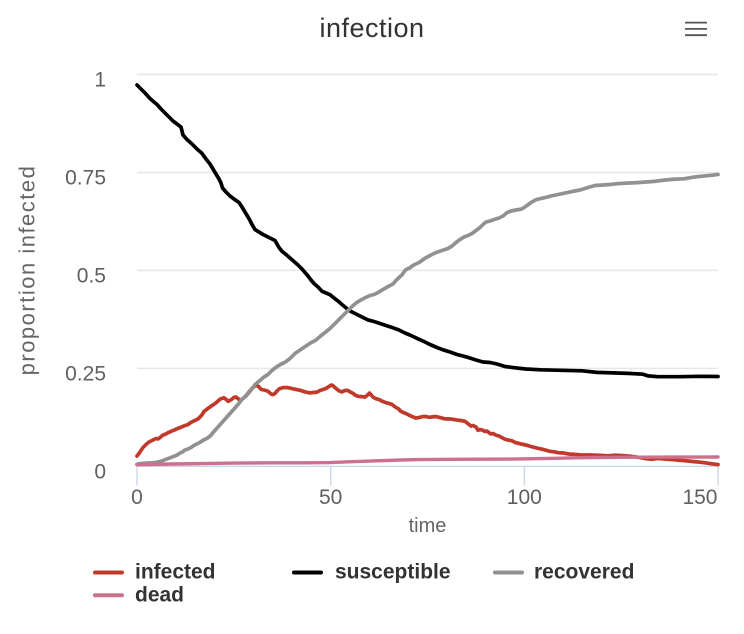  What do you see at coordinates (91, 275) in the screenshot?
I see `svg-text: 0.5` at bounding box center [91, 275].